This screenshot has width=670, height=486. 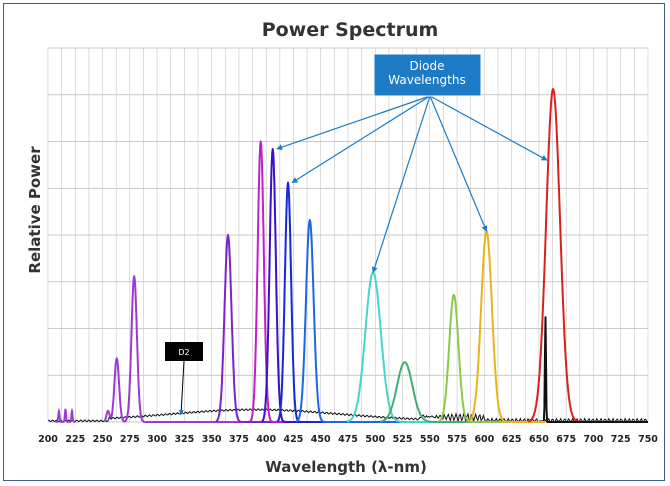 What do you see at coordinates (350, 30) in the screenshot?
I see `chart-title: Power Spectrum` at bounding box center [350, 30].